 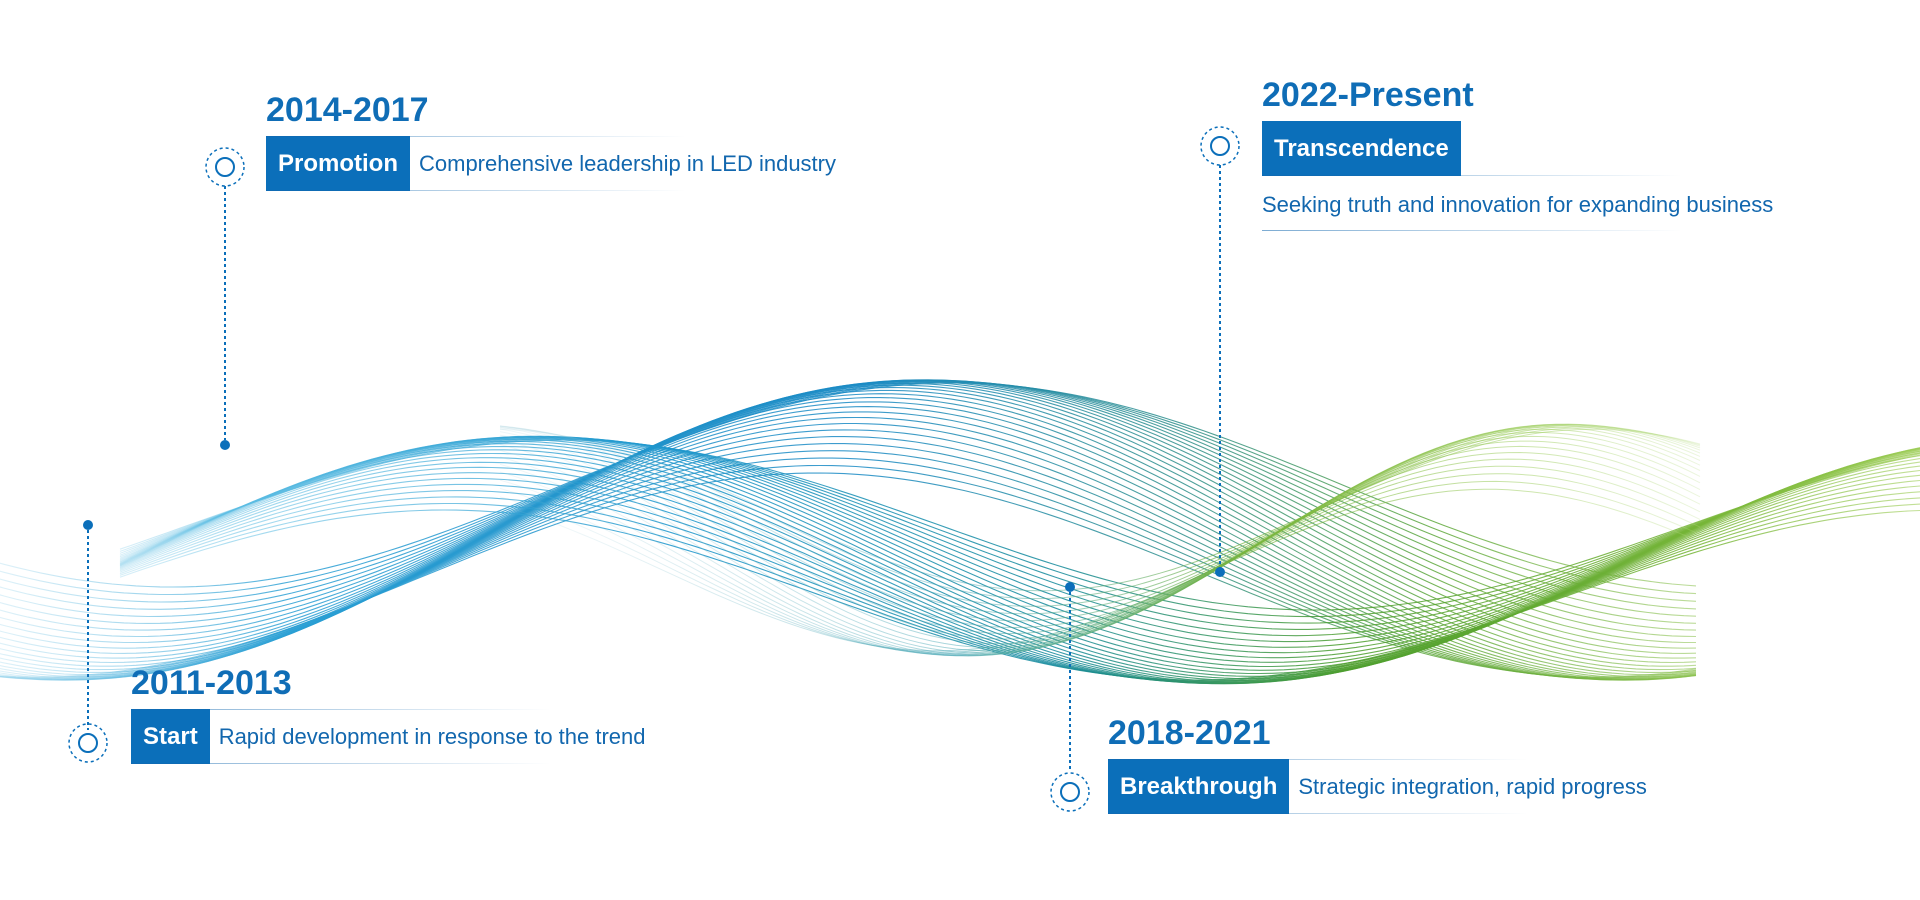 I want to click on milestone-stage-badge: Promotion, so click(x=338, y=163).